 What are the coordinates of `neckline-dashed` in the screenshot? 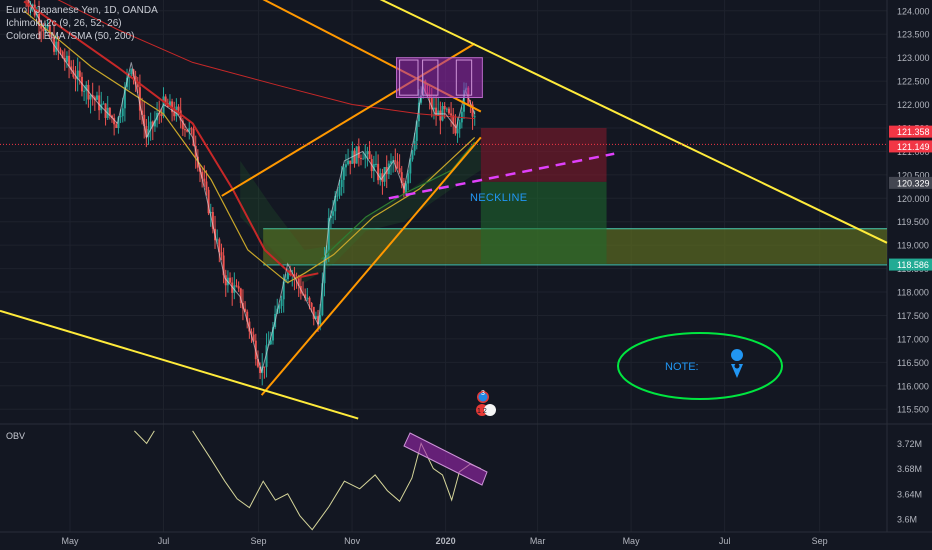 It's located at (501, 176).